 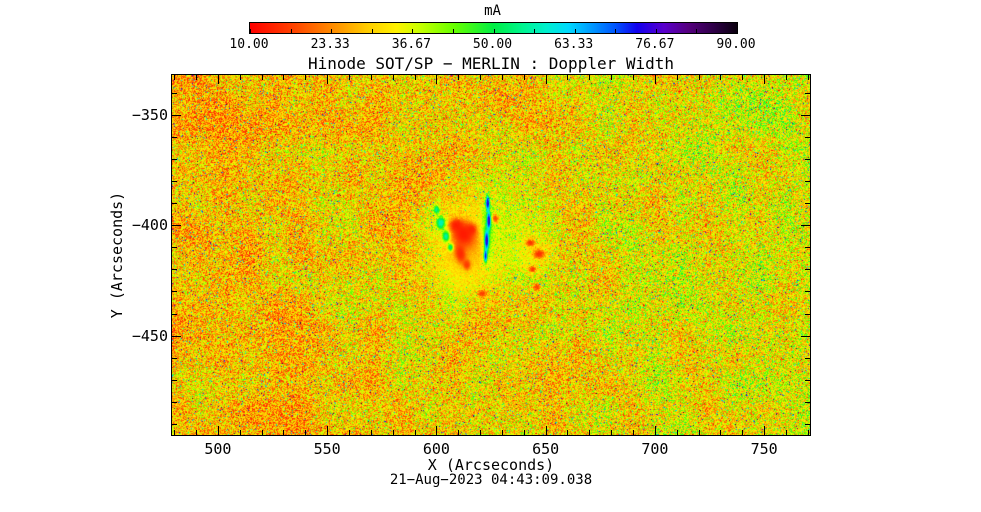 What do you see at coordinates (655, 44) in the screenshot?
I see `colorbar-tick-label: 76.67` at bounding box center [655, 44].